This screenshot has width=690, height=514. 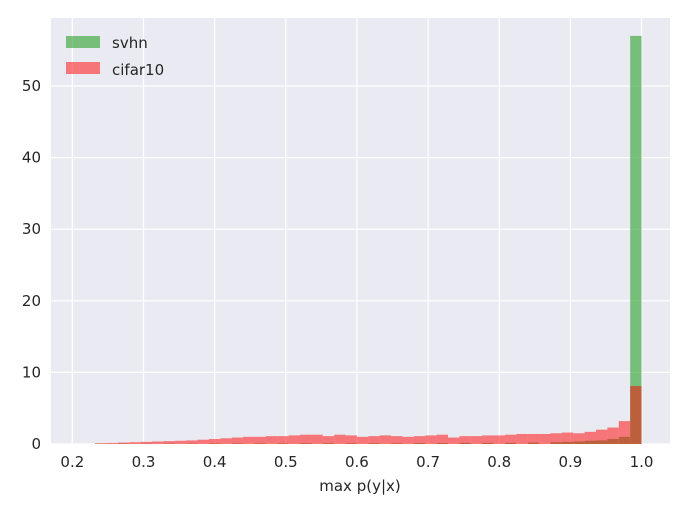 I want to click on x-axis-label: max p(y|x), so click(x=359, y=486).